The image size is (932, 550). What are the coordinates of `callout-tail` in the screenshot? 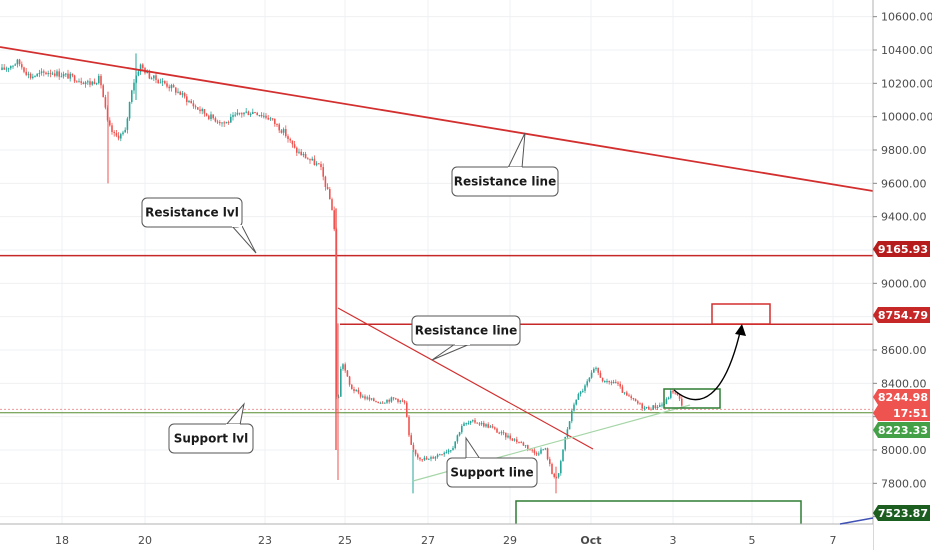 It's located at (451, 352).